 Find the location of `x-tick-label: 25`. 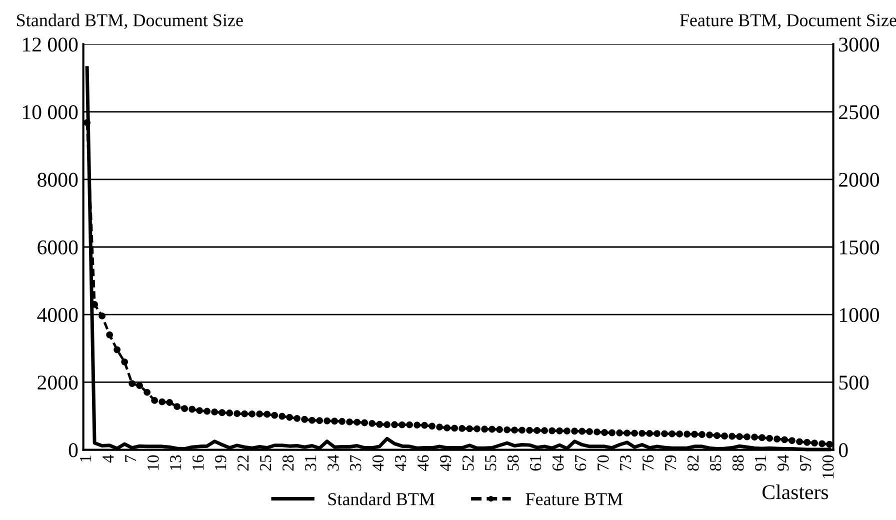

x-tick-label: 25 is located at coordinates (266, 463).